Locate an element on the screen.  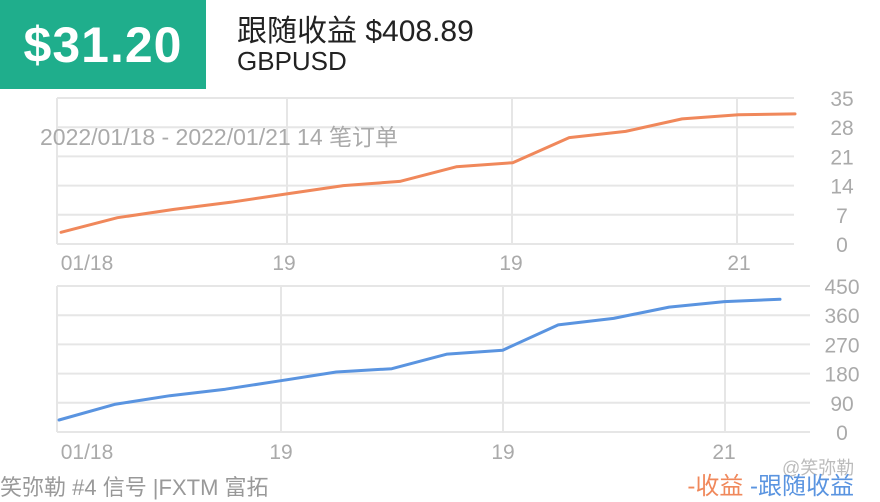
y-tick-label: 90 is located at coordinates (841, 404).